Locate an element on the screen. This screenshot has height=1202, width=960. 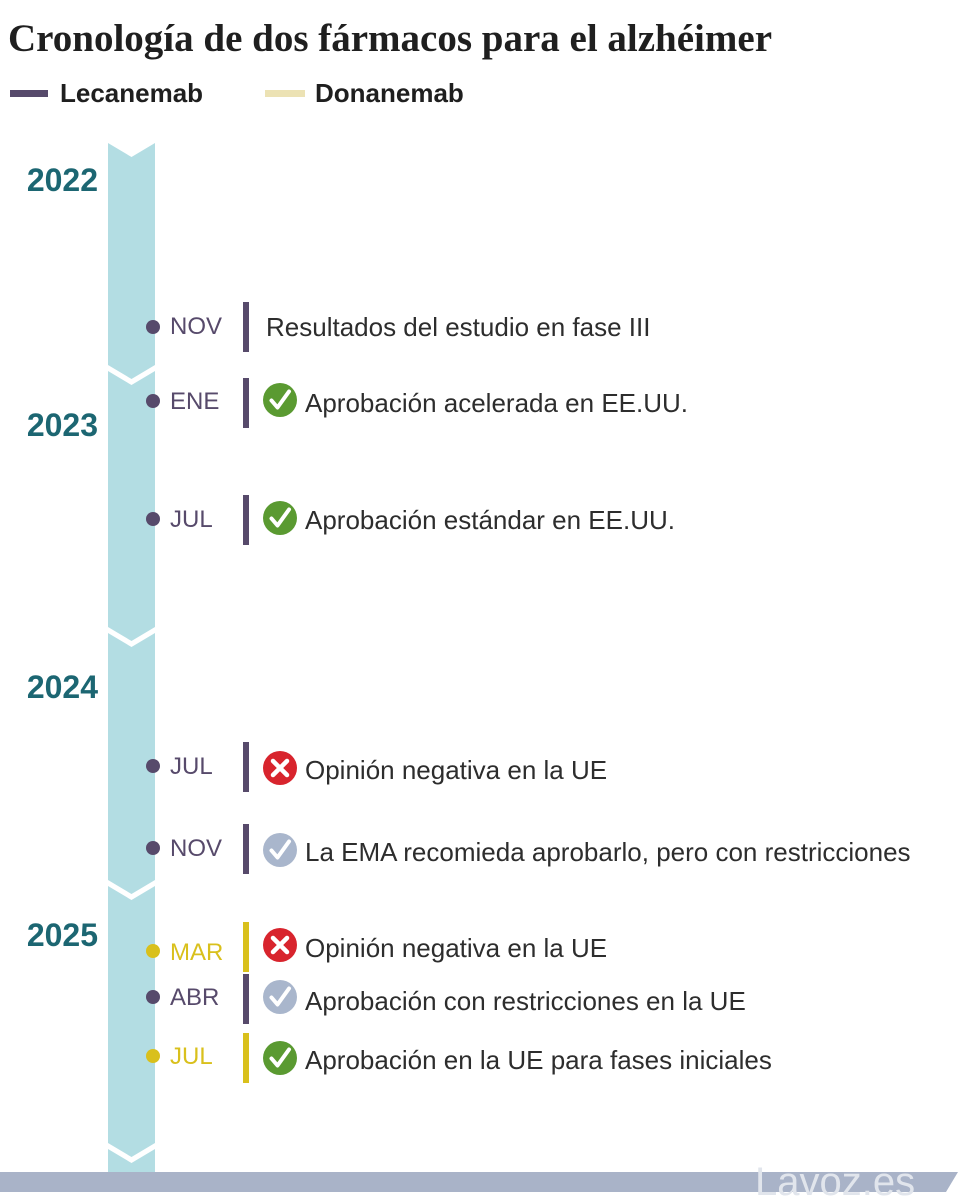
legend-label-lecanemab: Lecanemab is located at coordinates (132, 93).